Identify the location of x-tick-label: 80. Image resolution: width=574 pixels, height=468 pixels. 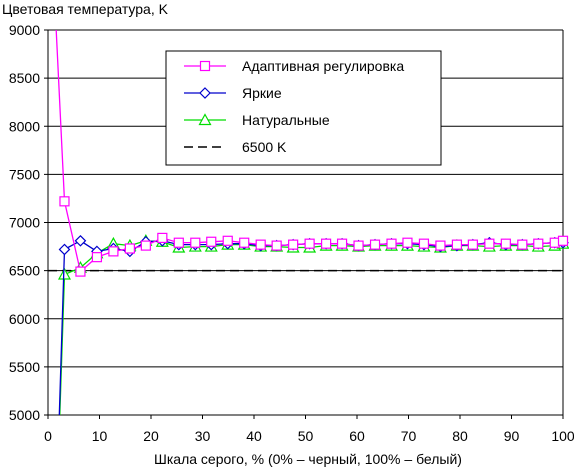
(460, 436).